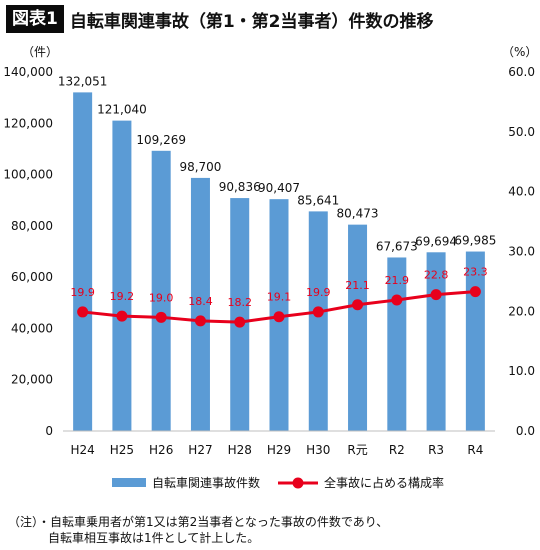 This screenshot has height=550, width=540. I want to click on right-tick-label: 20.0, so click(521, 311).